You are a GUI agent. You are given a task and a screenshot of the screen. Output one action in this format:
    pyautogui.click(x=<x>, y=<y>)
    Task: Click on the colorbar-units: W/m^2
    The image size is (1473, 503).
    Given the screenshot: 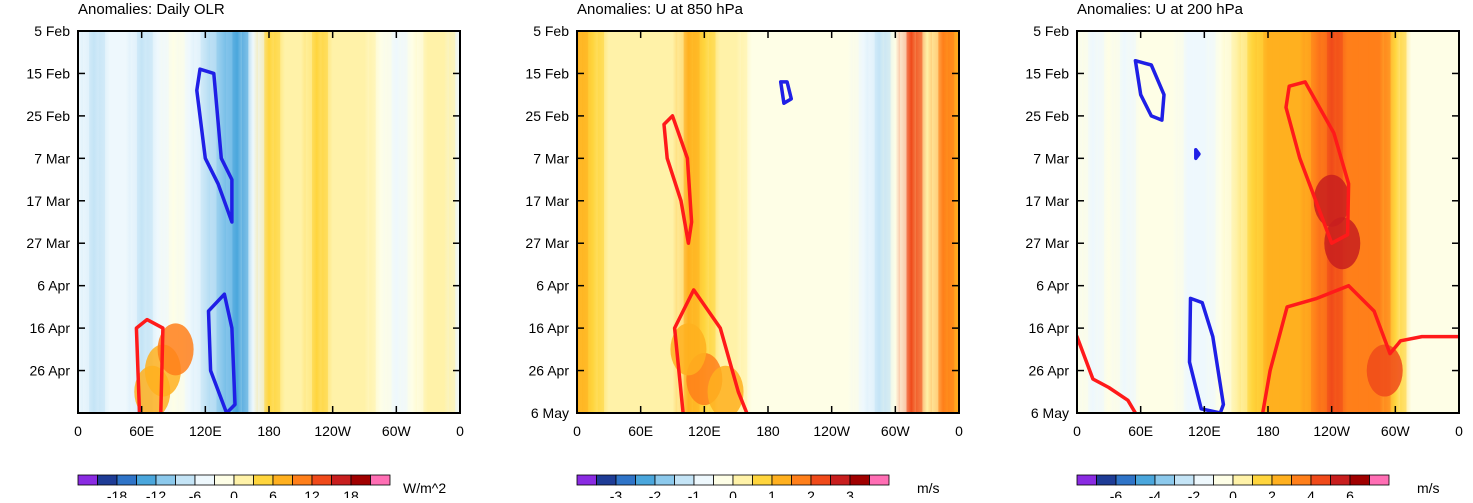 What is the action you would take?
    pyautogui.click(x=424, y=488)
    